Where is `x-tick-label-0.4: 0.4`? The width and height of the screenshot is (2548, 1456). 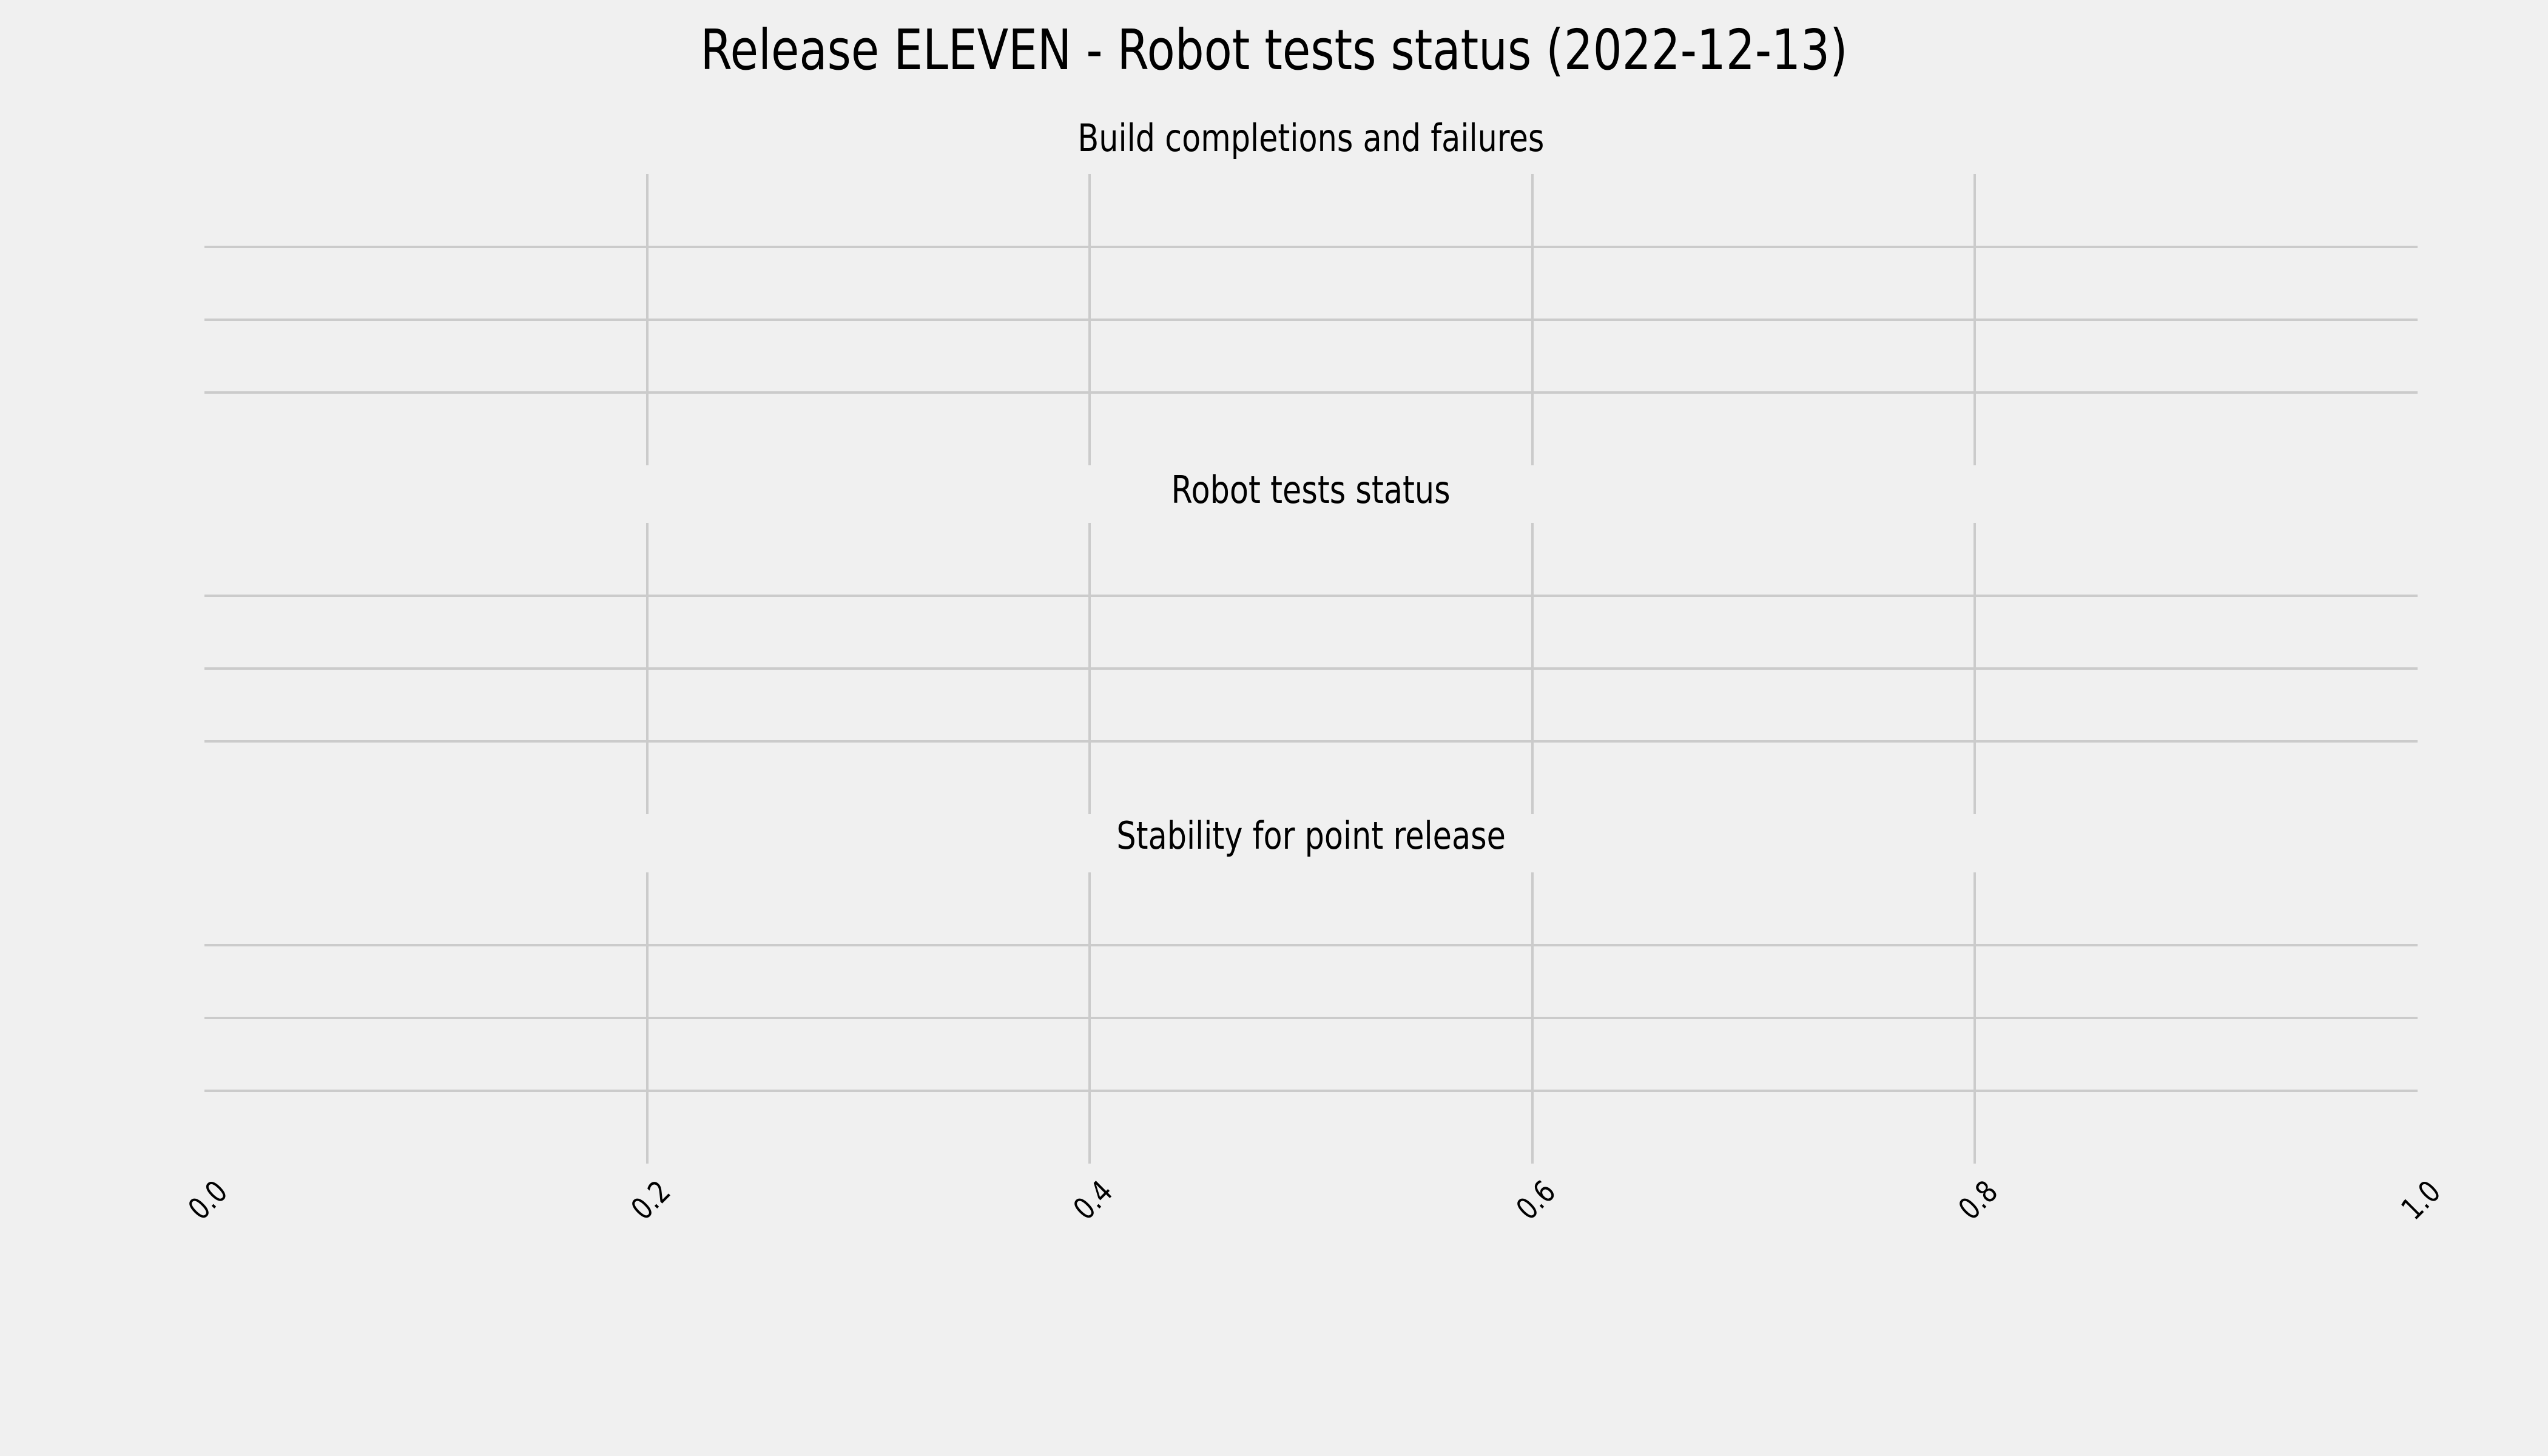
x-tick-label-0.4: 0.4 is located at coordinates (1061, 1232).